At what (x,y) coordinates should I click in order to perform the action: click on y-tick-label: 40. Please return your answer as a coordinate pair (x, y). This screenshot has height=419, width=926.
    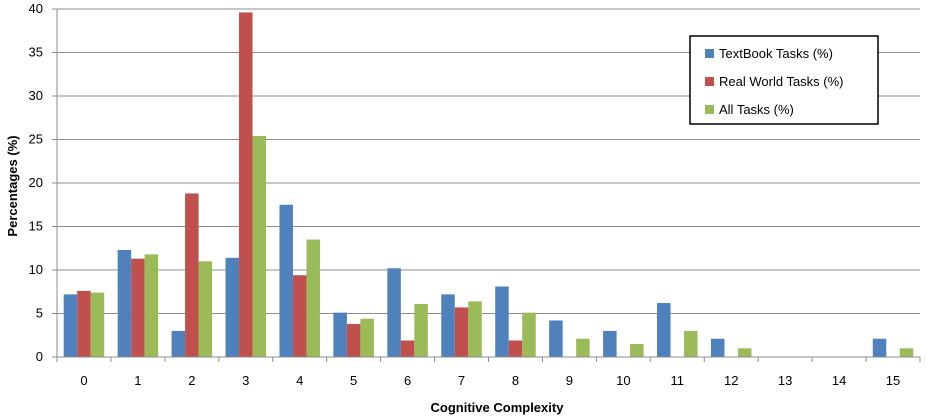
    Looking at the image, I should click on (36, 8).